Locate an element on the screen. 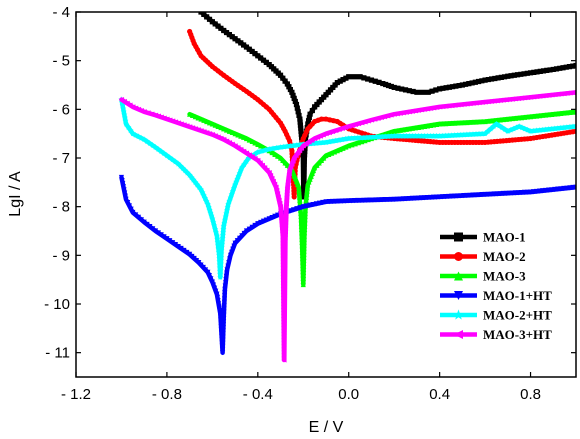 This screenshot has height=439, width=580. x-tick-label: - 1.2 is located at coordinates (76, 394).